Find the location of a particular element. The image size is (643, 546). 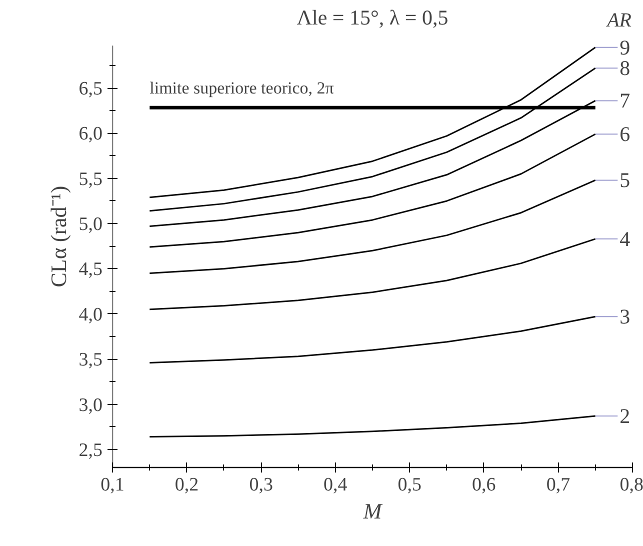

x-tick-label: 0,7 is located at coordinates (558, 485).